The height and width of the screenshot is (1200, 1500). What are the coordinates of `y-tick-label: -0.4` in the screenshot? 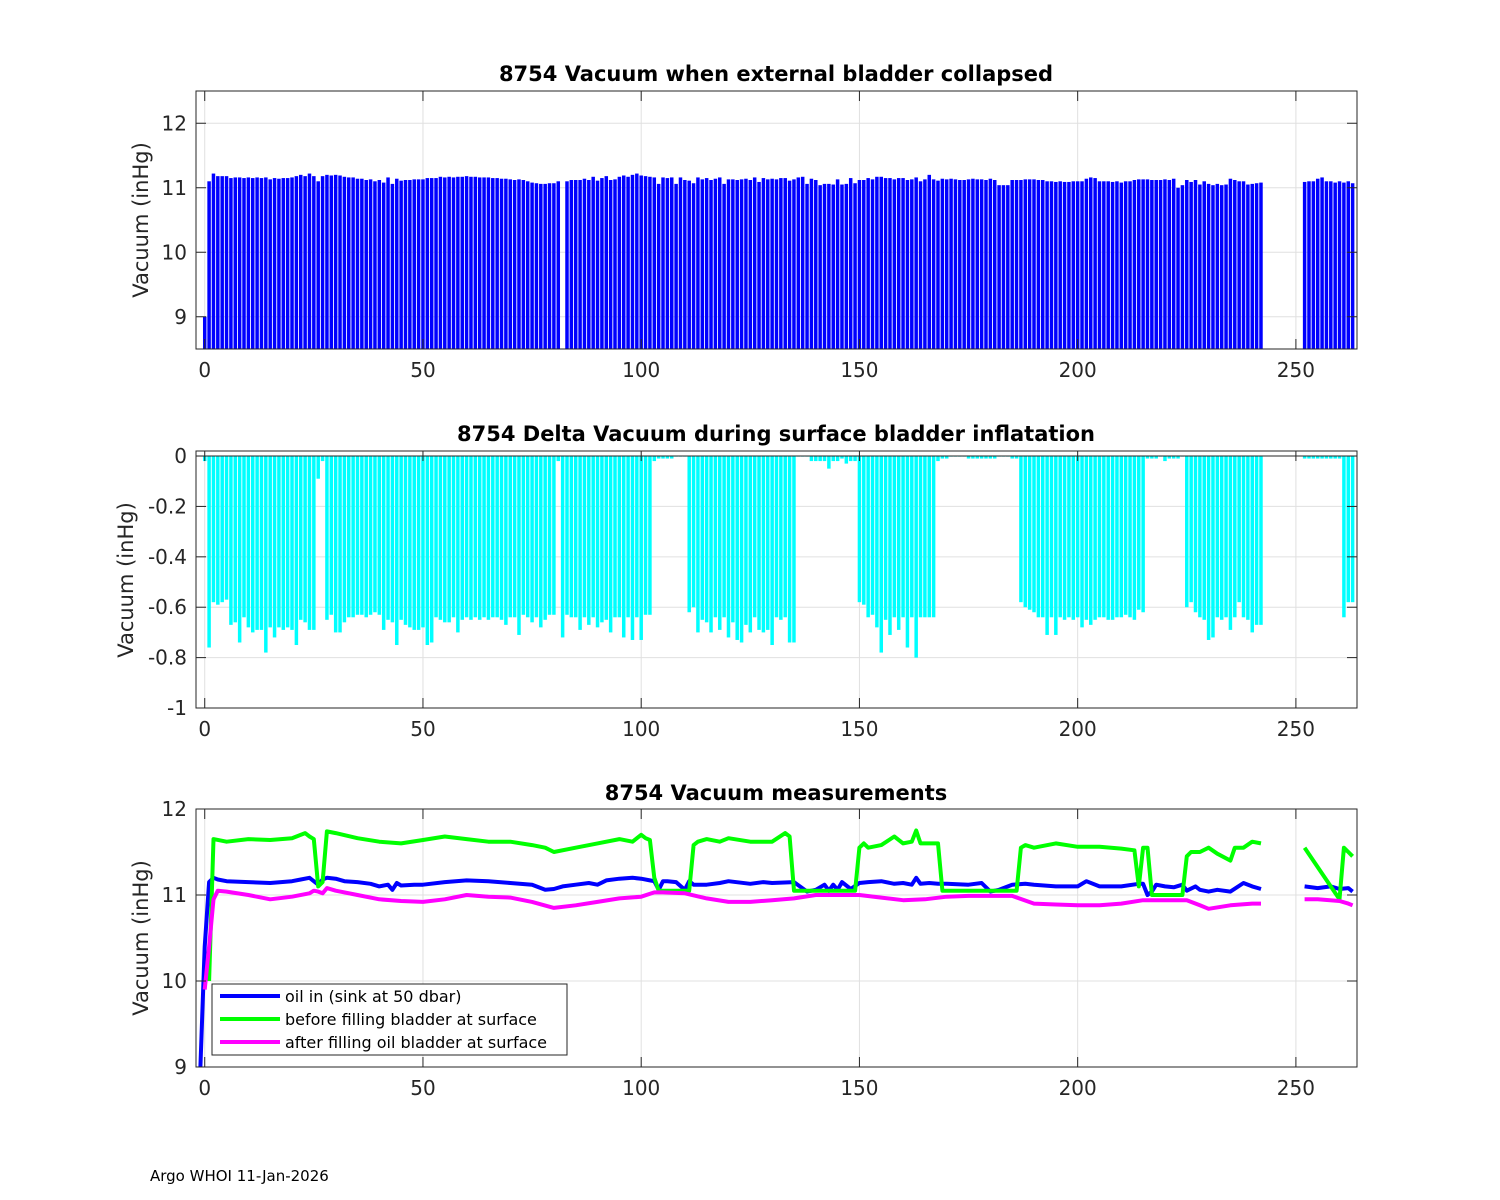 It's located at (167, 557).